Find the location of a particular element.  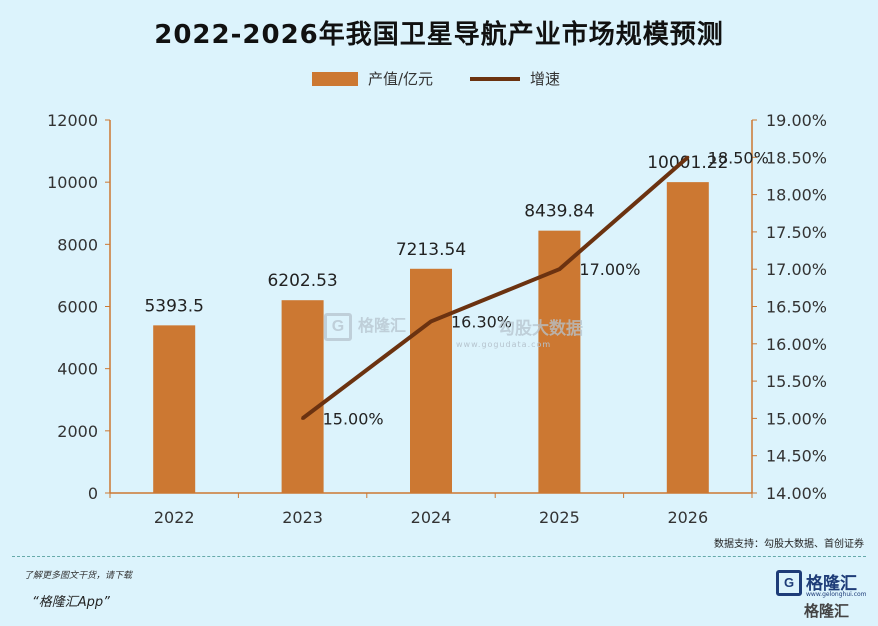

bar-data-label: 8439.84 is located at coordinates (559, 212).